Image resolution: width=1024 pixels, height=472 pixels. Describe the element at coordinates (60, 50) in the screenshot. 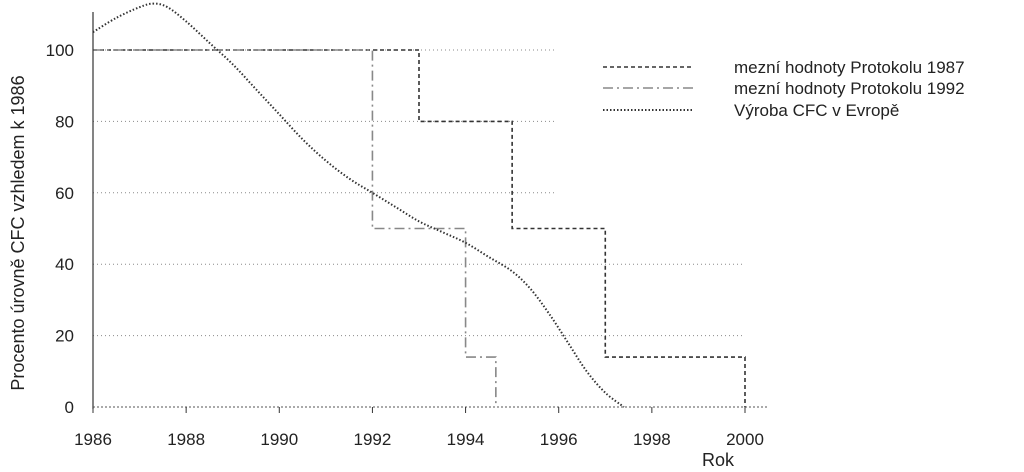

I see `y-tick-label-100: 100` at that location.